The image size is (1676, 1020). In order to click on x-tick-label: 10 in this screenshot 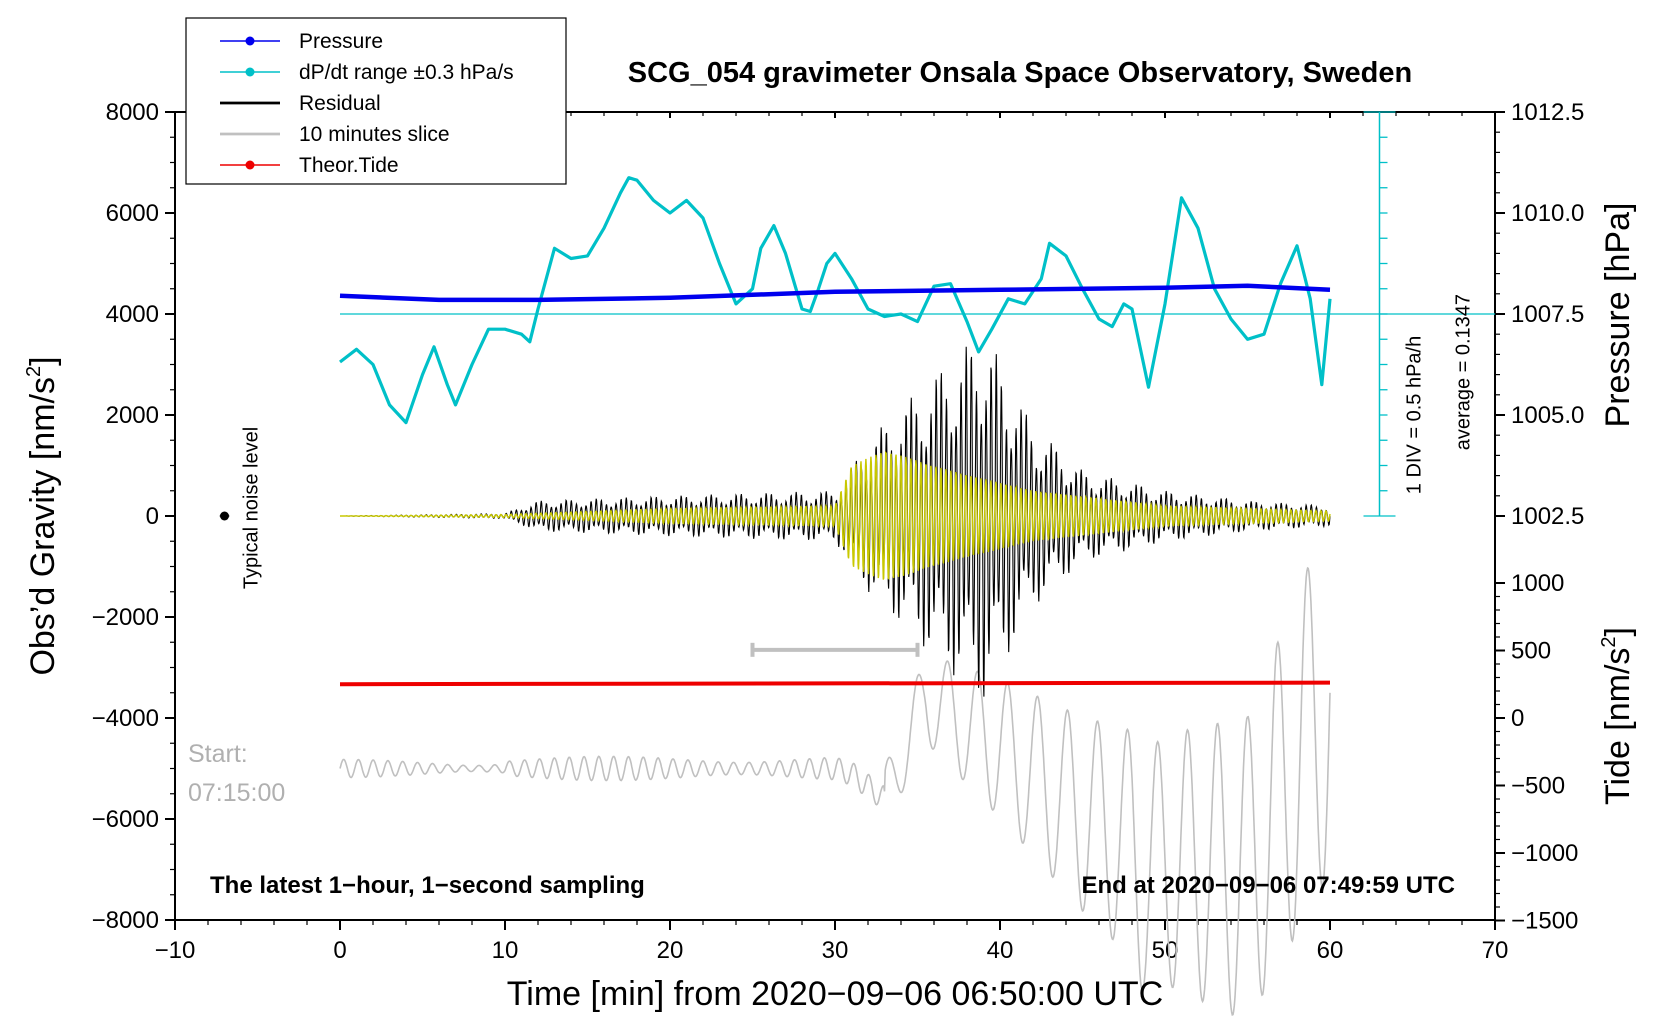, I will do `click(505, 950)`.